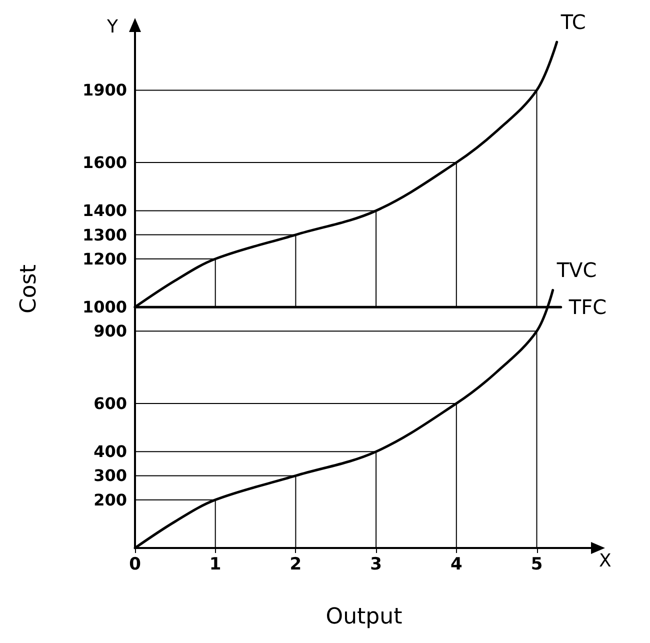 This screenshot has width=650, height=643. Describe the element at coordinates (104, 307) in the screenshot. I see `y-tick-label: 1000` at that location.